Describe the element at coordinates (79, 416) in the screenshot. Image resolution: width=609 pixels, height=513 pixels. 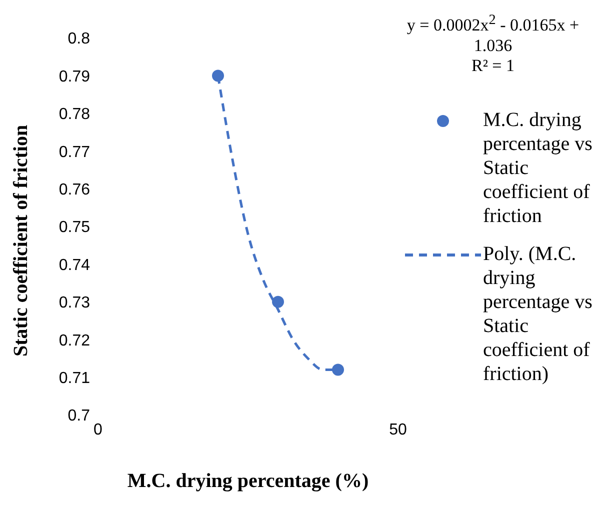
I see `y-tick-label: 0.7` at that location.